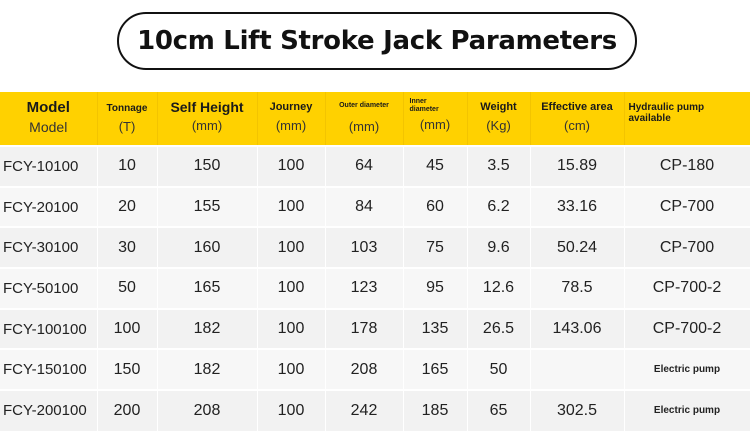 The image size is (750, 441). What do you see at coordinates (435, 288) in the screenshot?
I see `cell-inner-diameter: 95` at bounding box center [435, 288].